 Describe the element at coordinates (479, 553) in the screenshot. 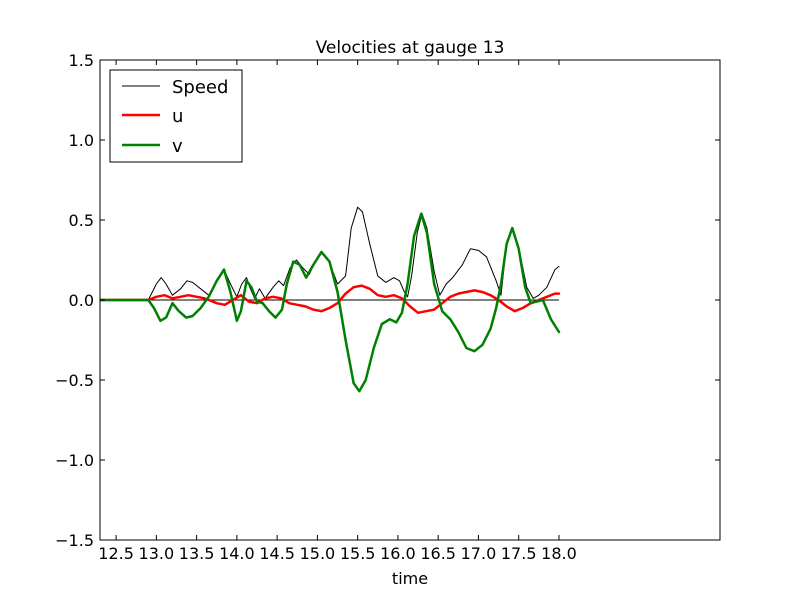

I see `x-tick-label: 17.0` at that location.